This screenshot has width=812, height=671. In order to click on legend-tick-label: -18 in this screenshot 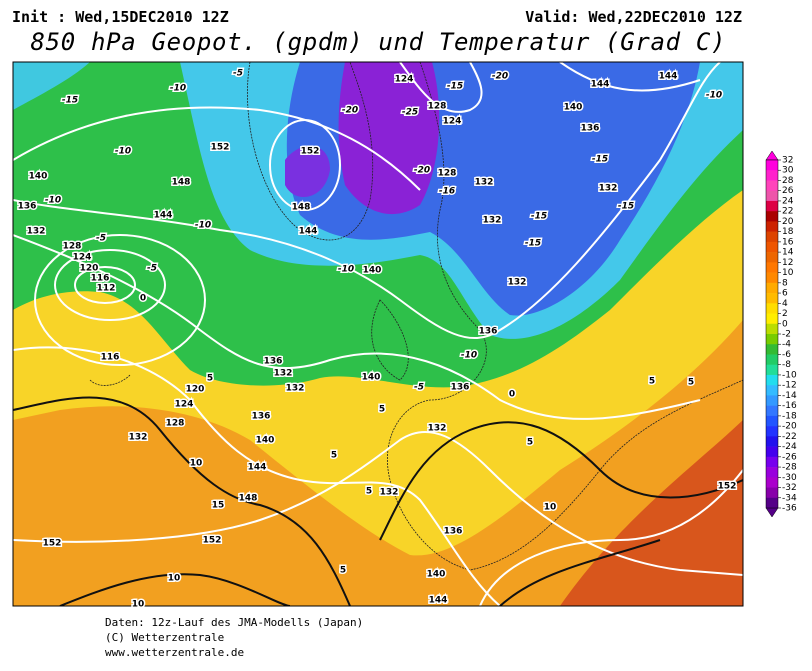, I will do `click(789, 416)`.